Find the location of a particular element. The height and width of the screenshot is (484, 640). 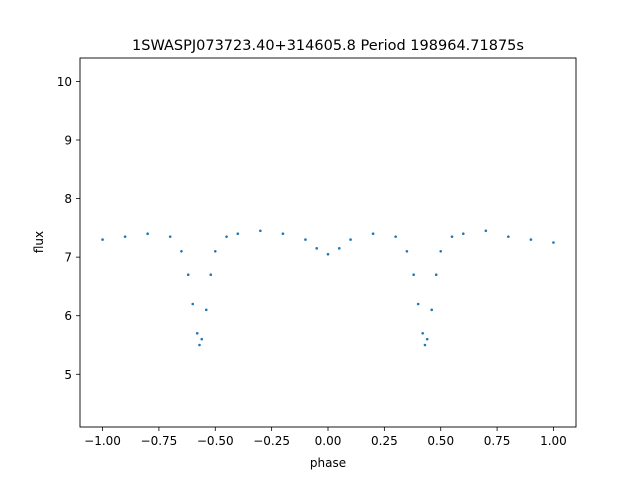

x-tick-label: 0.25 is located at coordinates (384, 441).